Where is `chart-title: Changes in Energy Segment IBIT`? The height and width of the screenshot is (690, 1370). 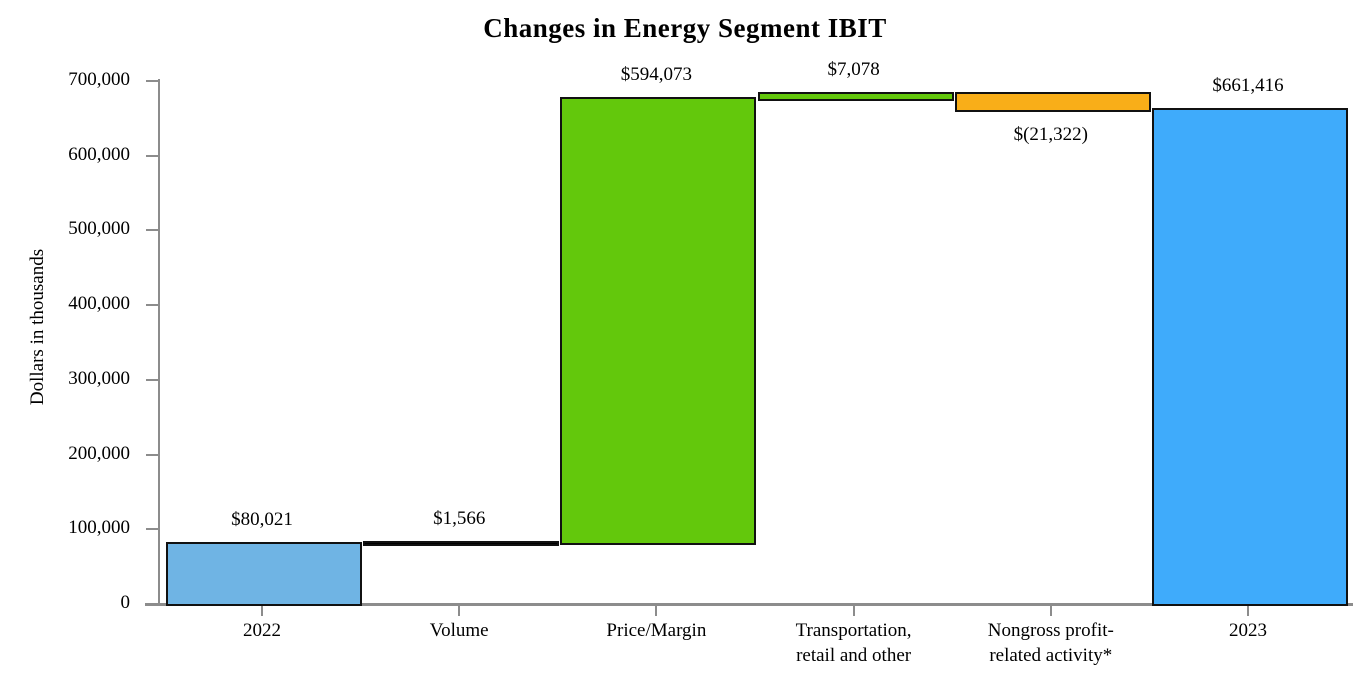 chart-title: Changes in Energy Segment IBIT is located at coordinates (685, 28).